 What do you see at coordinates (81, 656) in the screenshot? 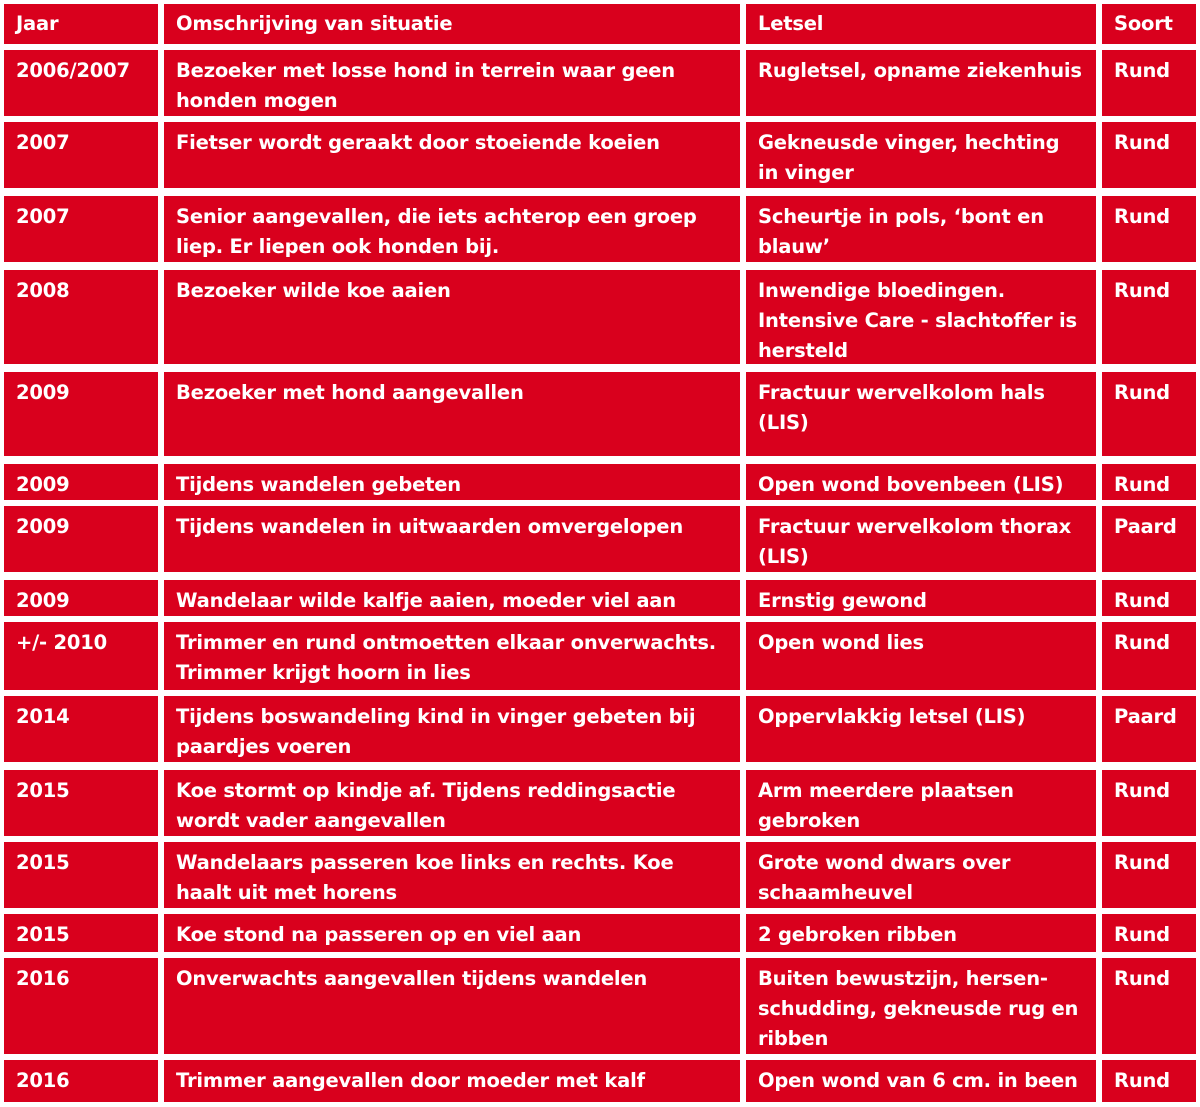
I see `cell-jaar: +/- 2010` at bounding box center [81, 656].